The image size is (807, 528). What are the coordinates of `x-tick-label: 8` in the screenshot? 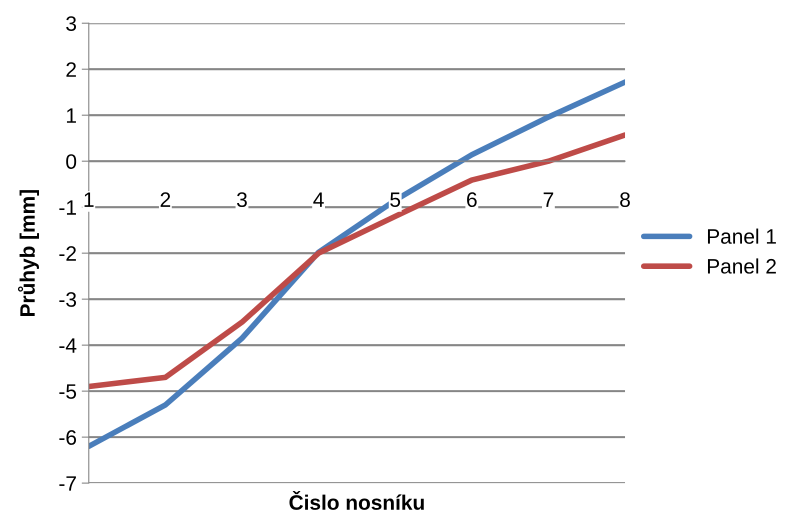 It's located at (625, 200).